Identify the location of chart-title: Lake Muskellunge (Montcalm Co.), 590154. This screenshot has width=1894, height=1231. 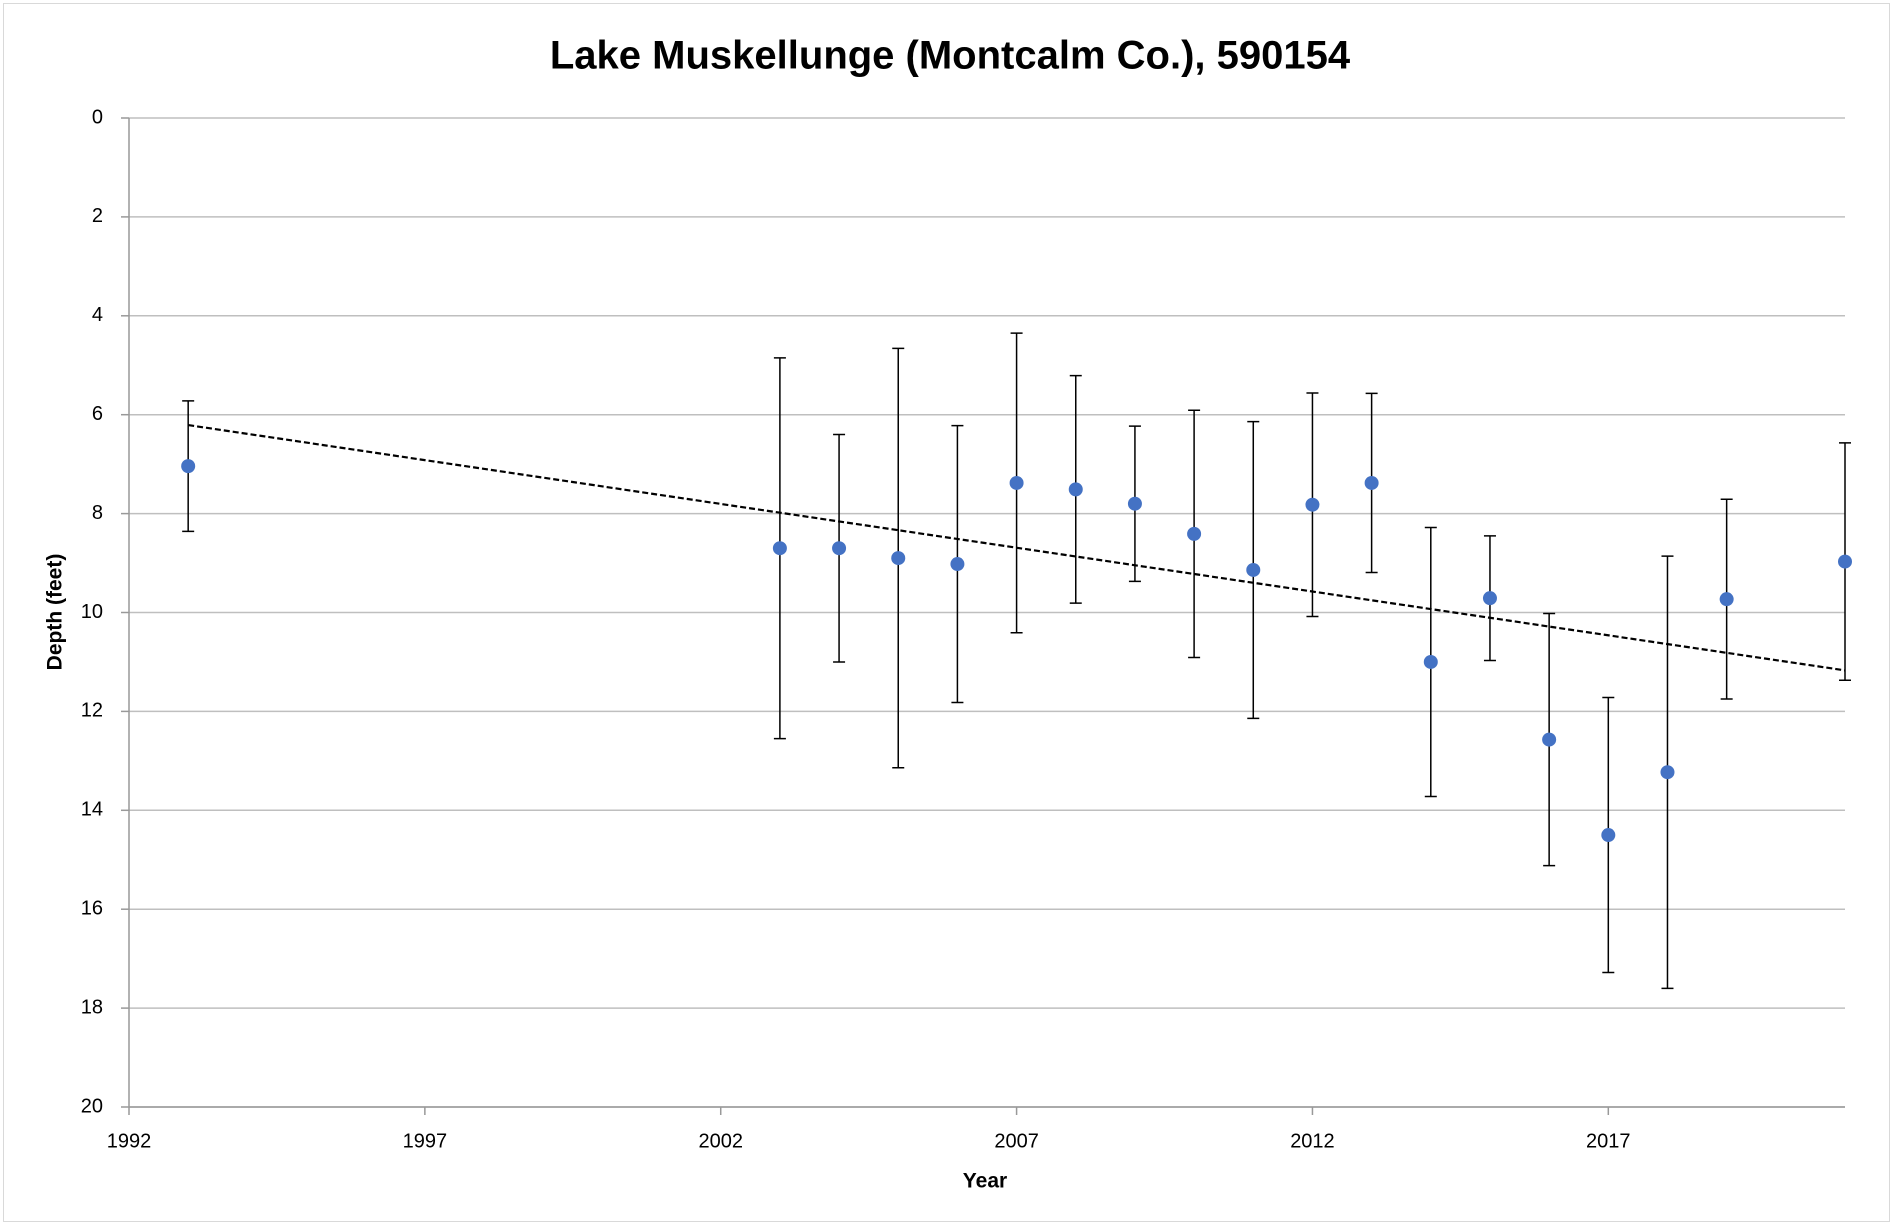
(950, 56).